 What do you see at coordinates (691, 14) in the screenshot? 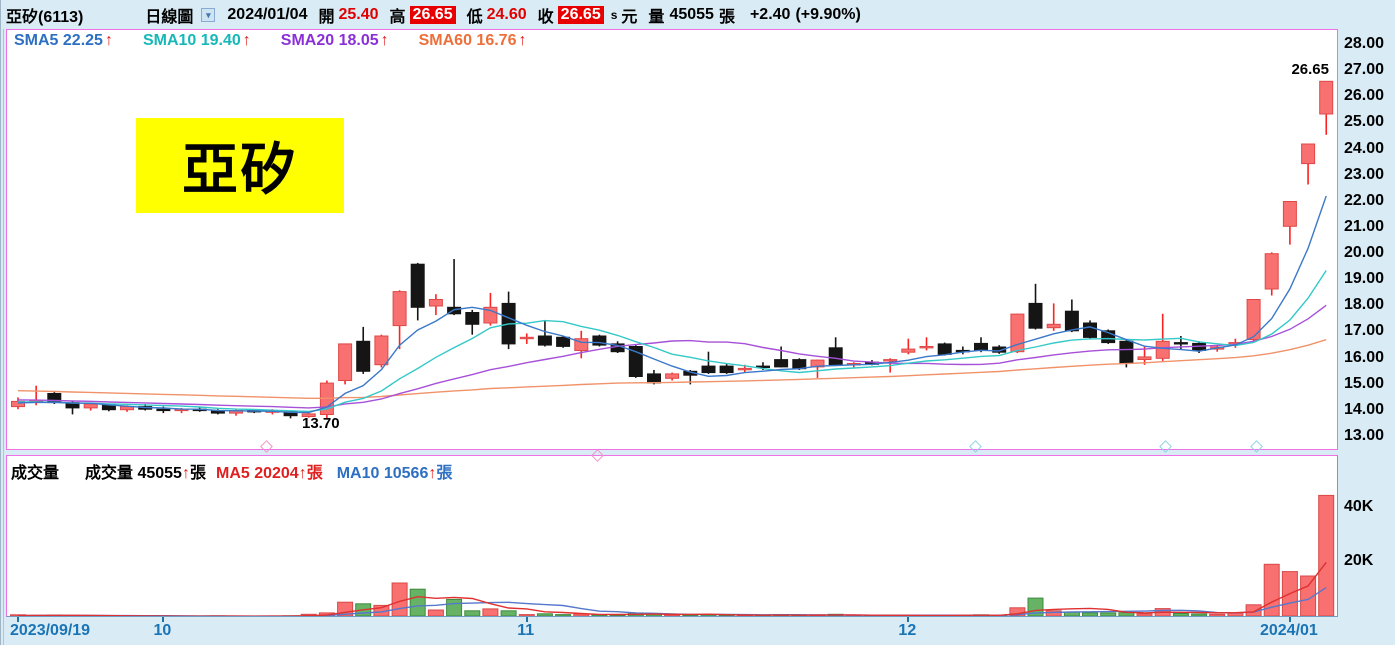
I see `volume-value: 45055` at bounding box center [691, 14].